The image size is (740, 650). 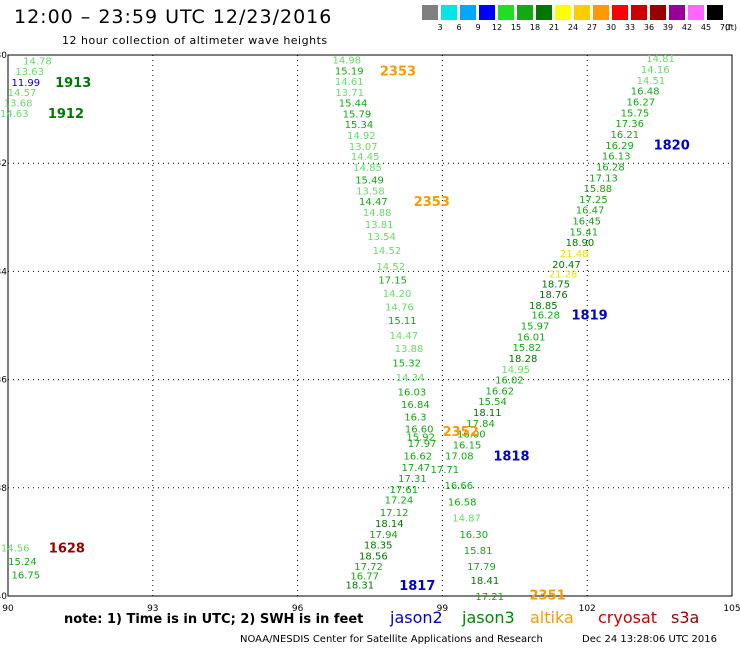 I want to click on wave-height-value: 16.03, so click(x=412, y=393).